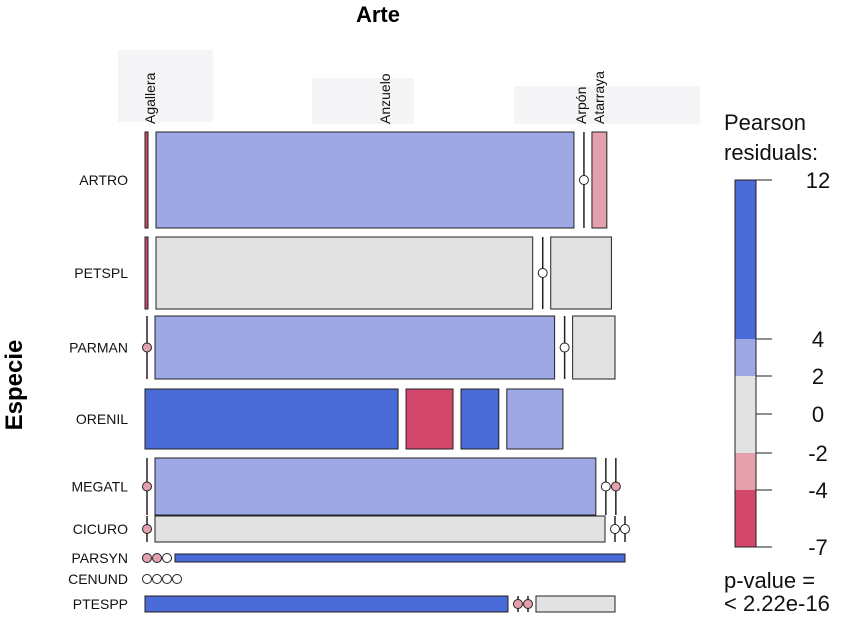 The width and height of the screenshot is (854, 617). Describe the element at coordinates (765, 122) in the screenshot. I see `legend-title: Pearson` at that location.